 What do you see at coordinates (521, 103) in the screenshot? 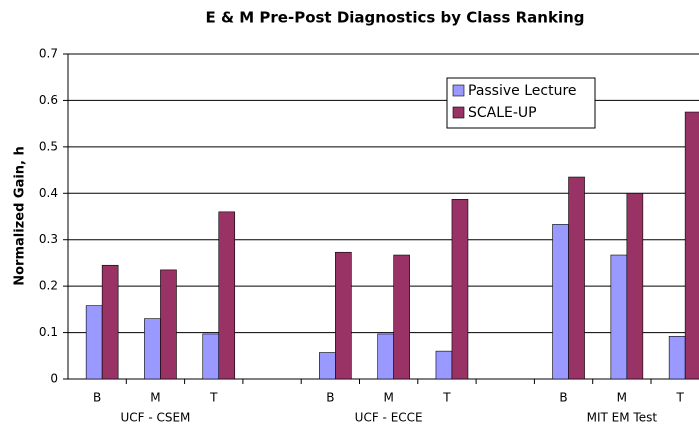
I see `legend-box` at bounding box center [521, 103].